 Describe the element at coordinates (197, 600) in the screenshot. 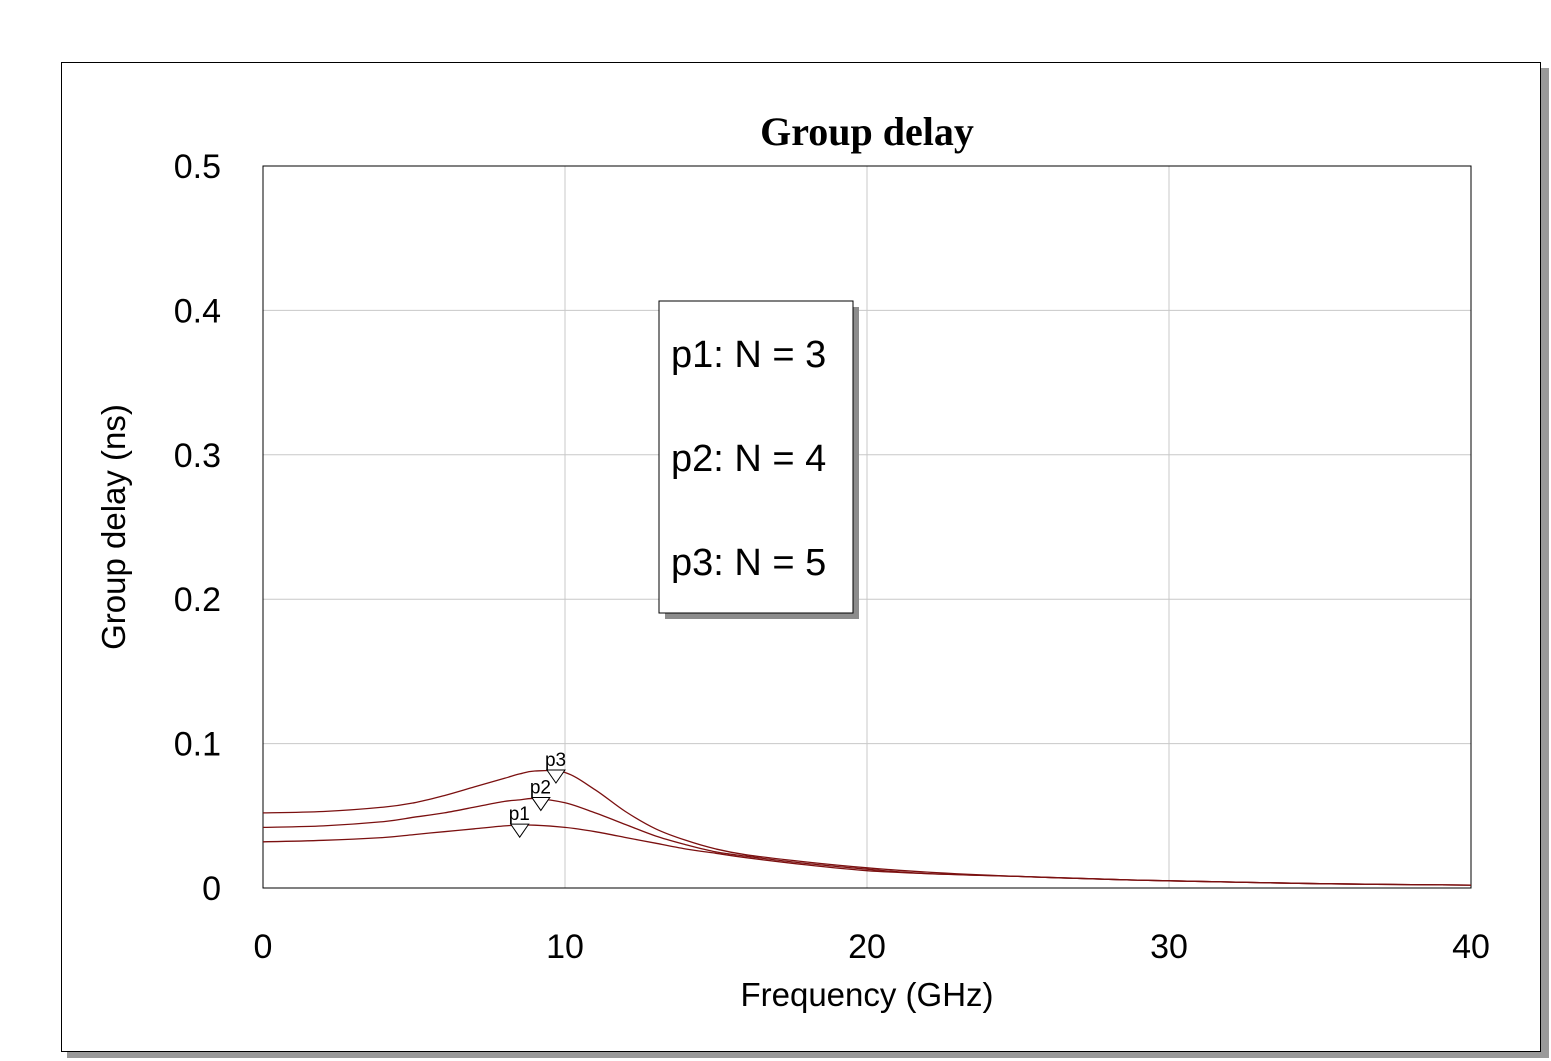

I see `y-tick-label: 0.2` at that location.